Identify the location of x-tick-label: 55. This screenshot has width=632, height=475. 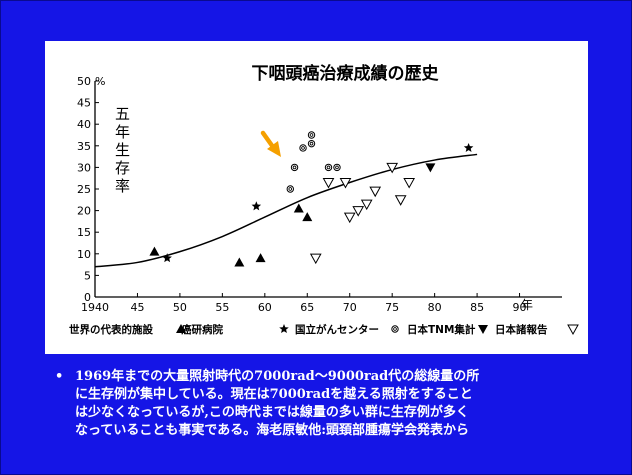
(222, 307).